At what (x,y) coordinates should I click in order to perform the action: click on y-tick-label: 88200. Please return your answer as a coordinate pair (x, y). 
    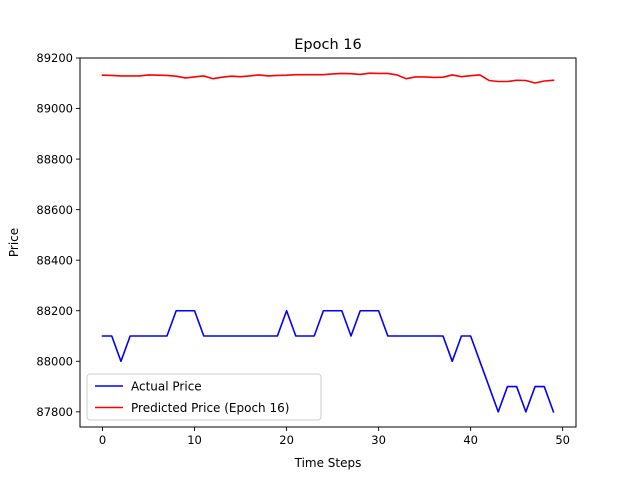
    Looking at the image, I should click on (54, 311).